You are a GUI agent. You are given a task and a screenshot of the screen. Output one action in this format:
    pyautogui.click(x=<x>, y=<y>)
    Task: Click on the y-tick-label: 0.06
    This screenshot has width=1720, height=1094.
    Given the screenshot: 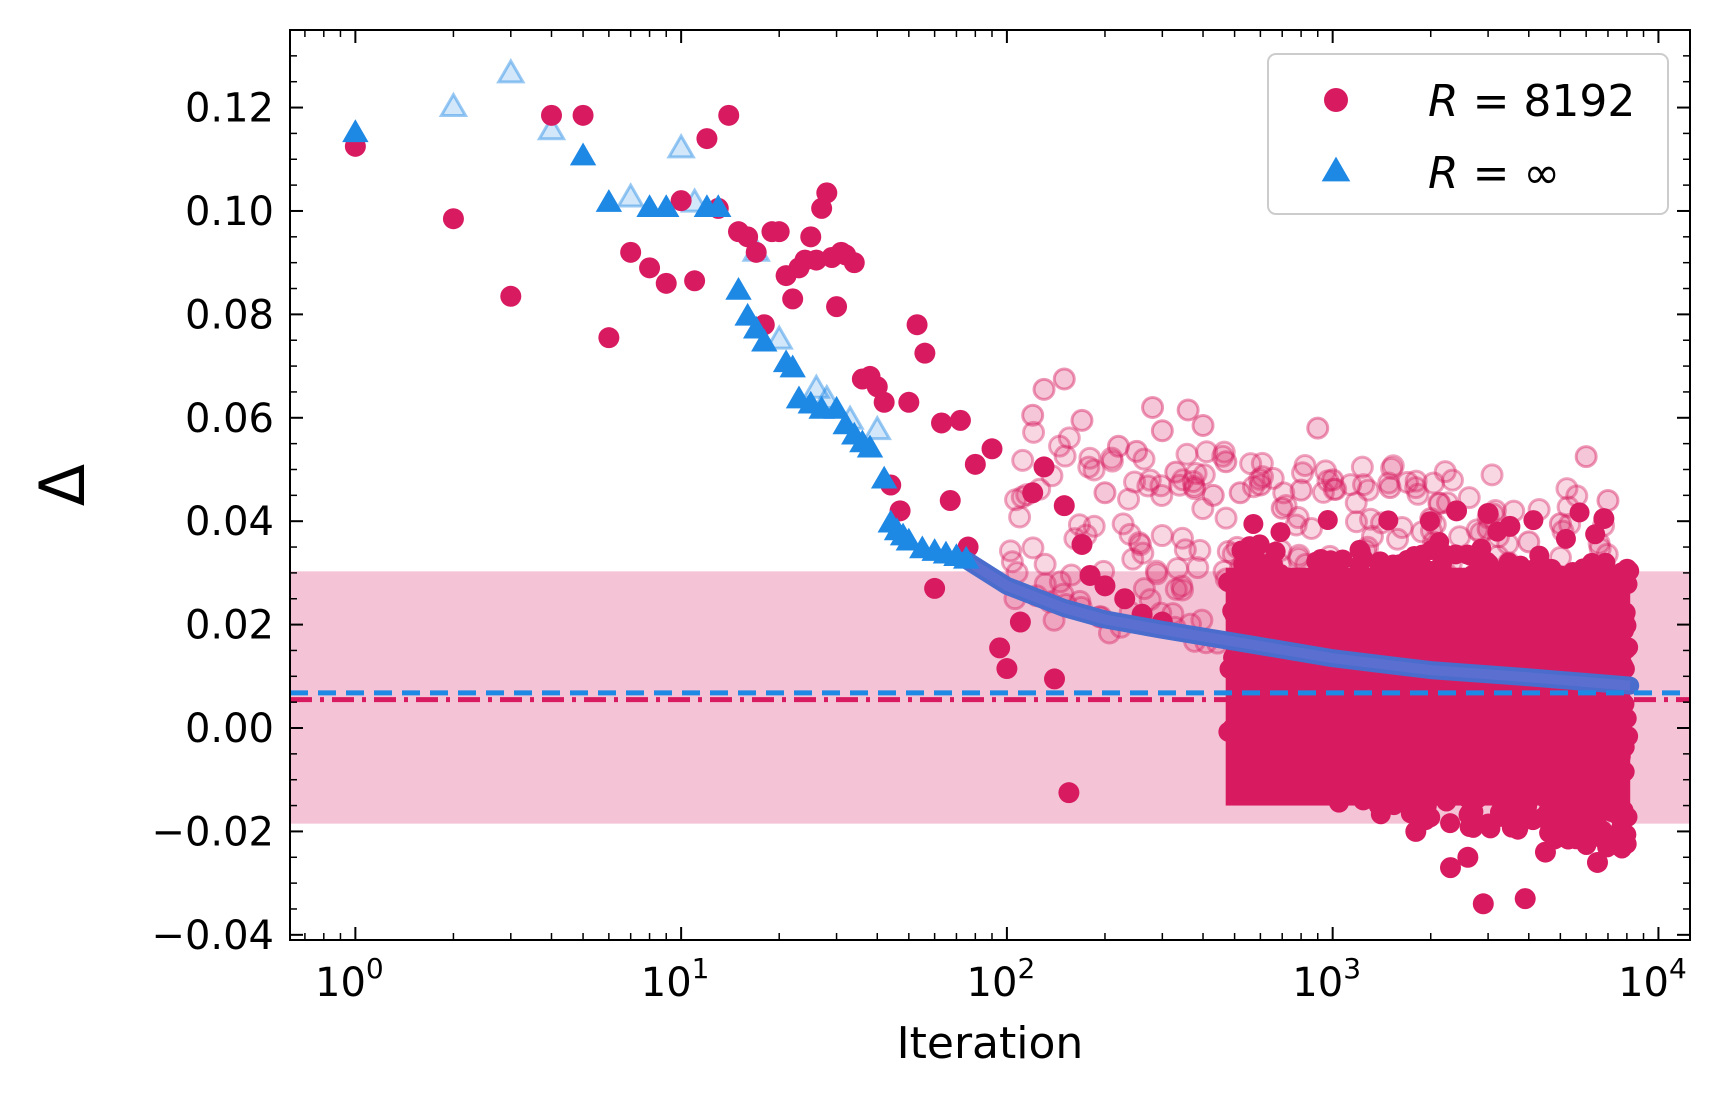 What is the action you would take?
    pyautogui.click(x=229, y=419)
    